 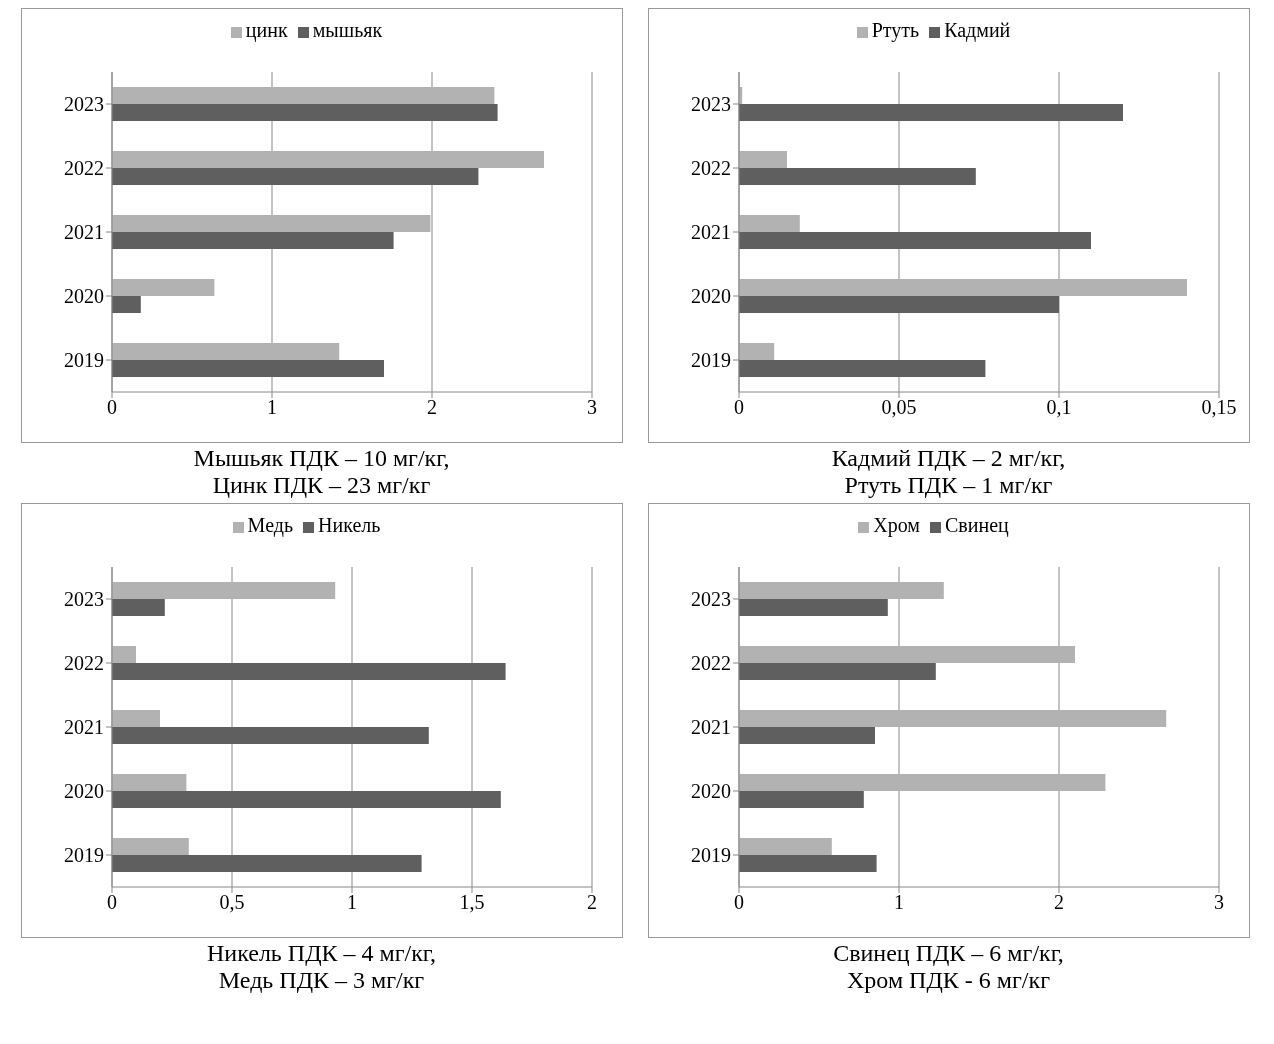 I want to click on legend-label: мышьяк, so click(x=347, y=30).